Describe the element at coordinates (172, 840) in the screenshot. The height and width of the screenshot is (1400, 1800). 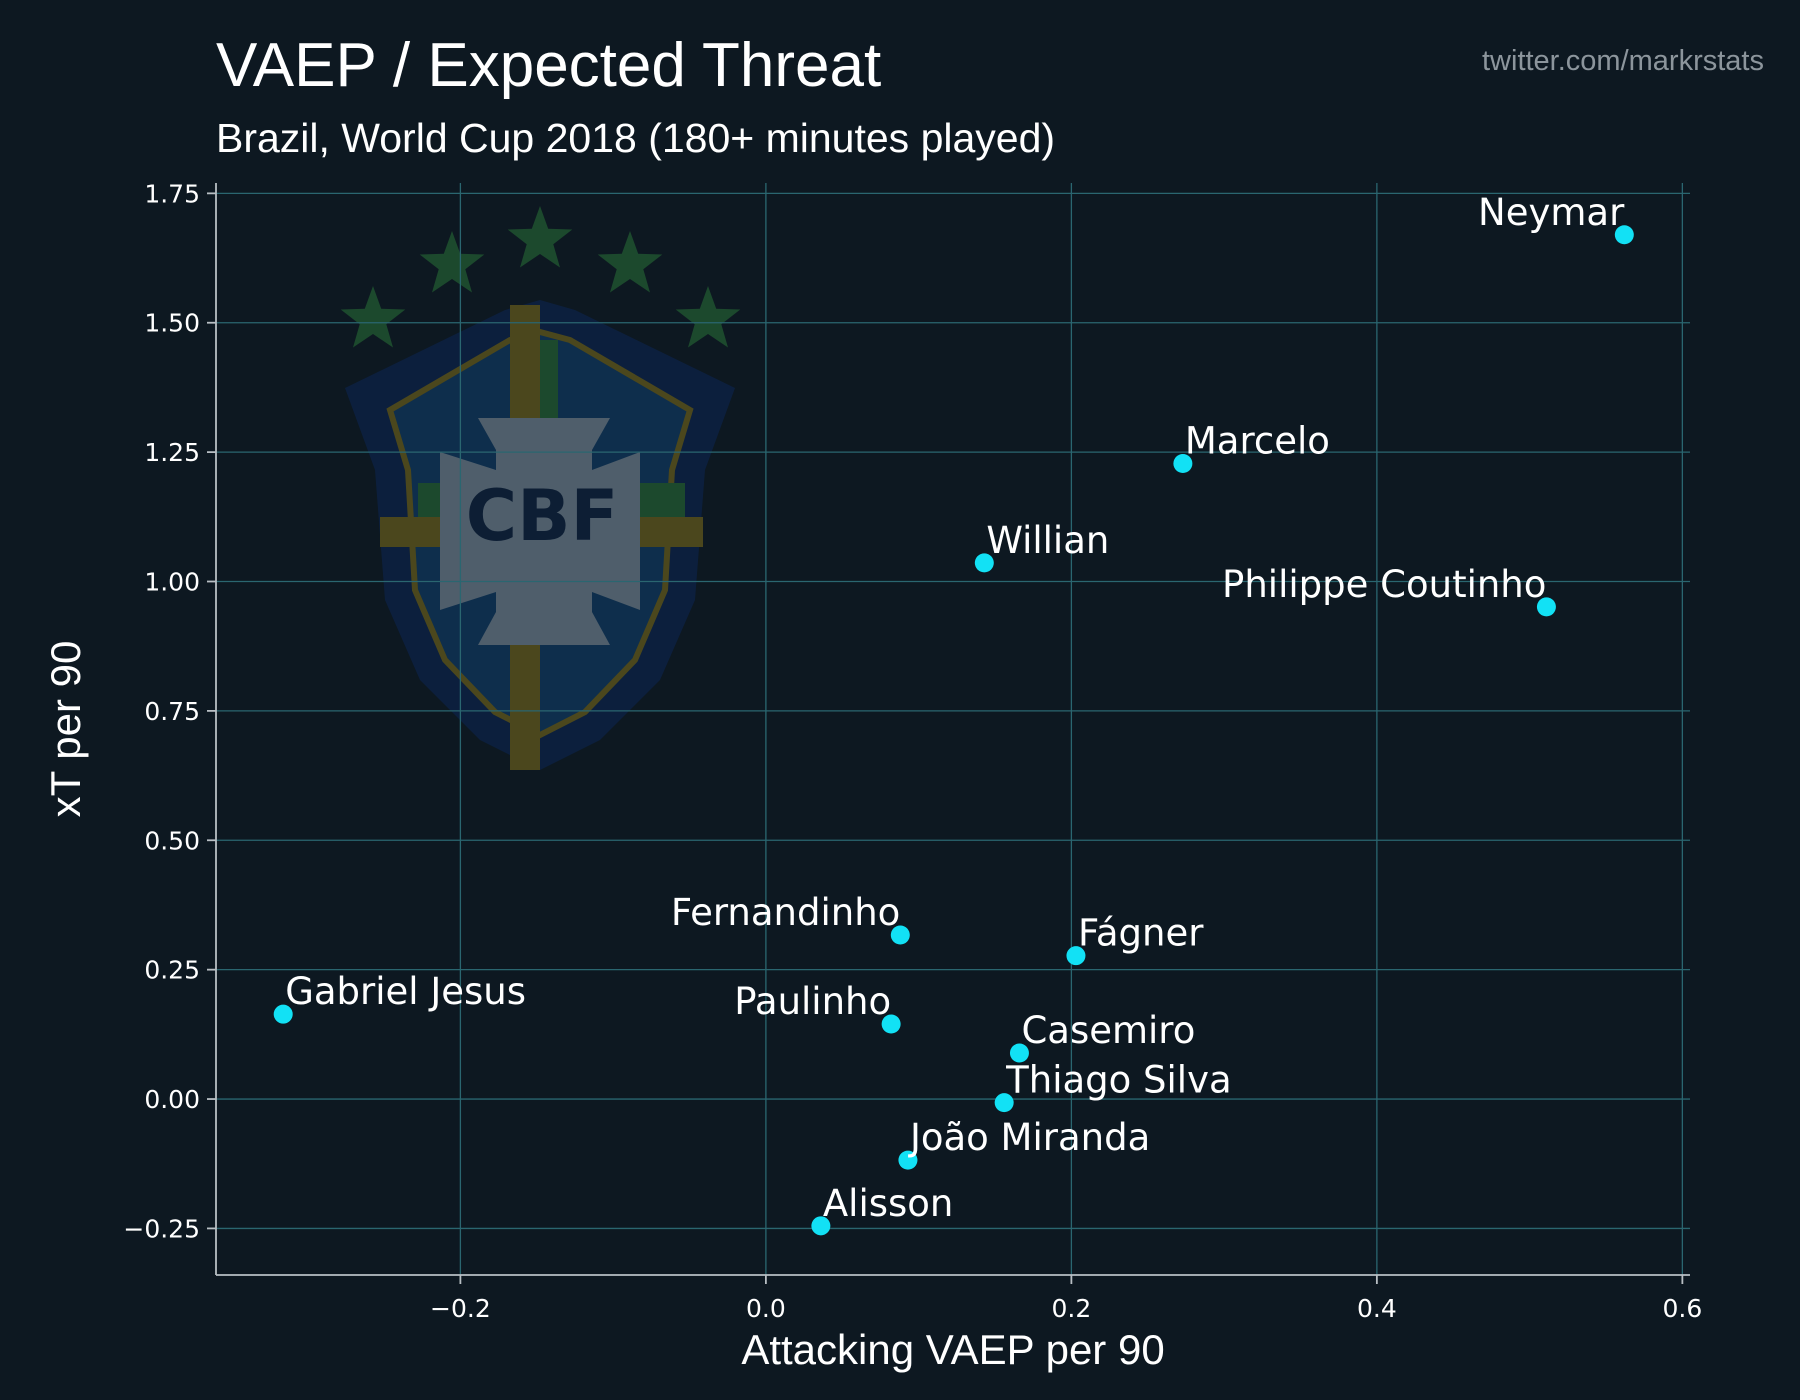
I see `y-tick-label: 0.50` at that location.